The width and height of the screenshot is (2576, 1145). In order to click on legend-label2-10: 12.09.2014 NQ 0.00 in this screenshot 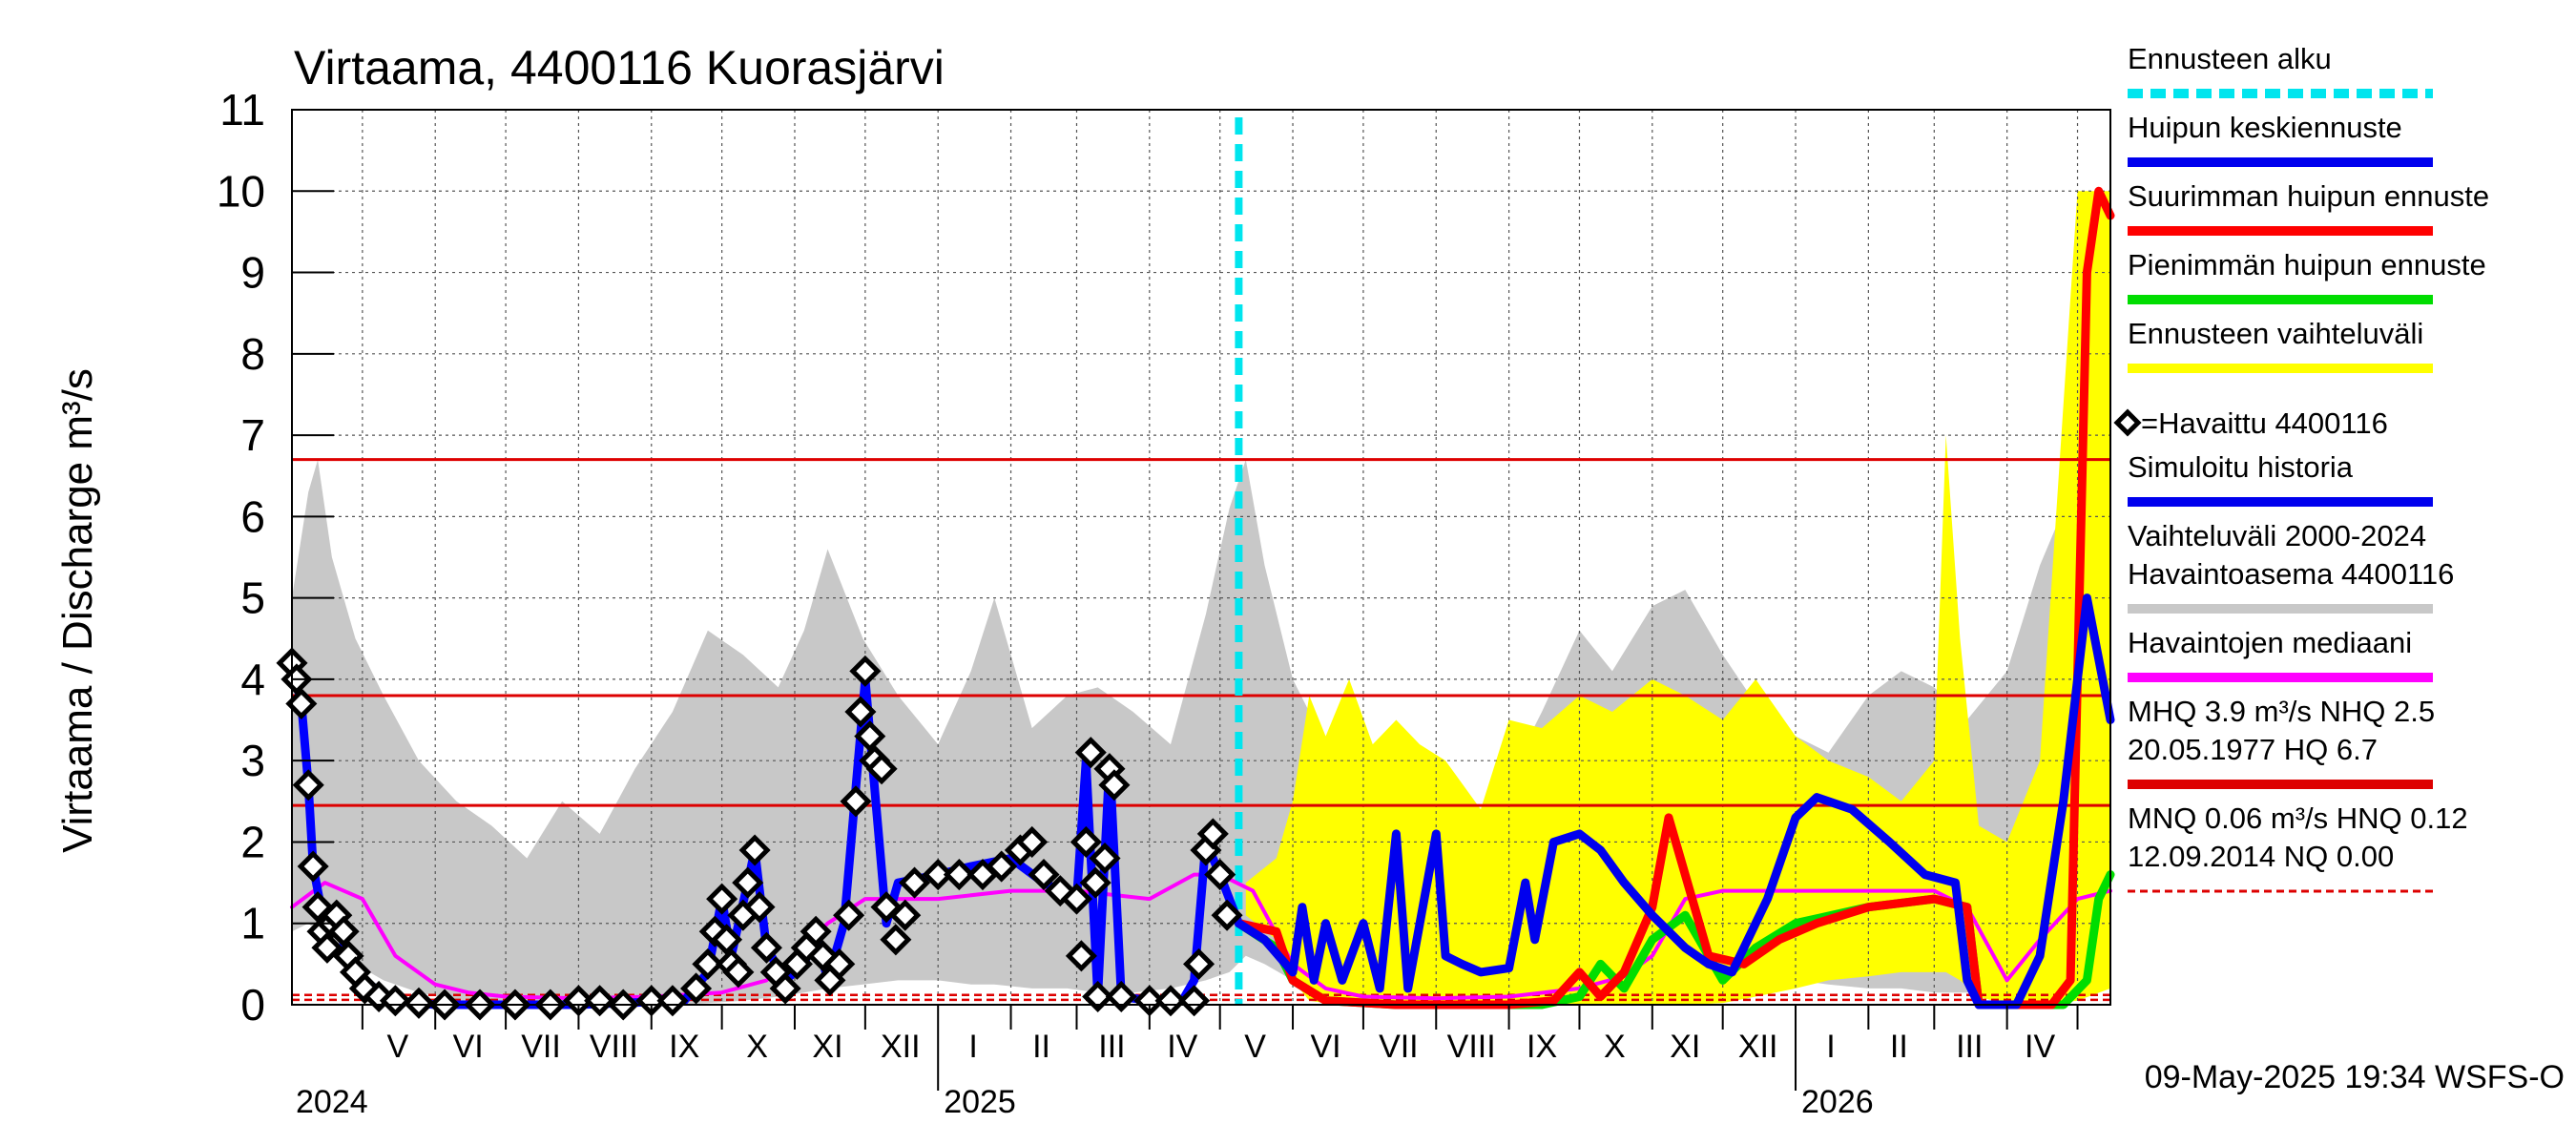, I will do `click(2261, 856)`.